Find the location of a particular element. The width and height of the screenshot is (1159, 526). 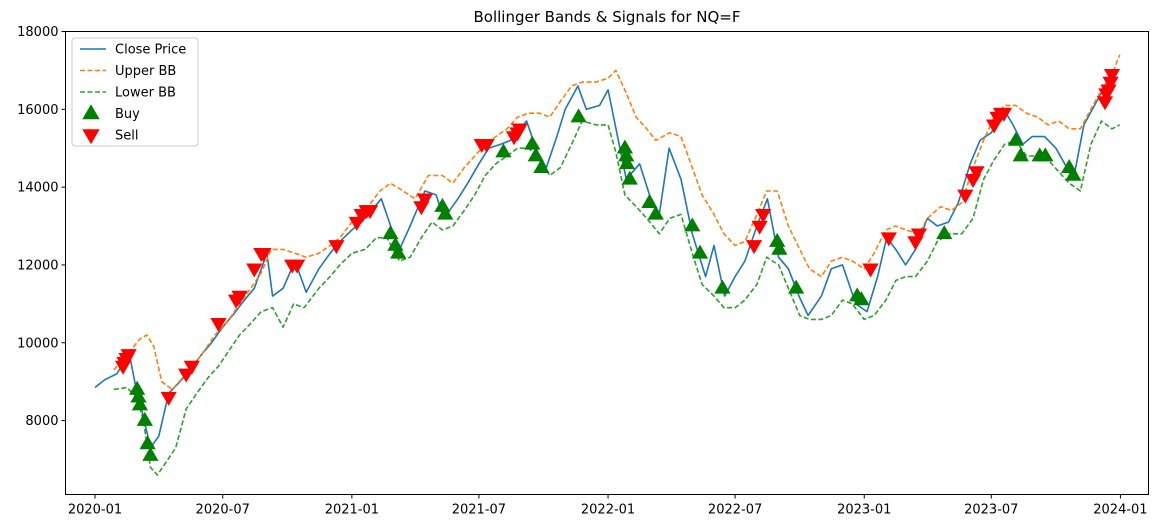

x-tick-label: 2020-01 is located at coordinates (95, 510).